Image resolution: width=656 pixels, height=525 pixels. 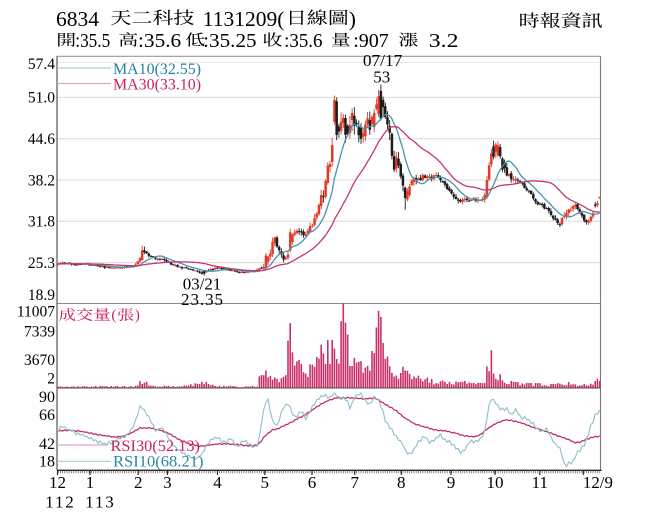 What do you see at coordinates (39, 360) in the screenshot?
I see `svg-text: 3670` at bounding box center [39, 360].